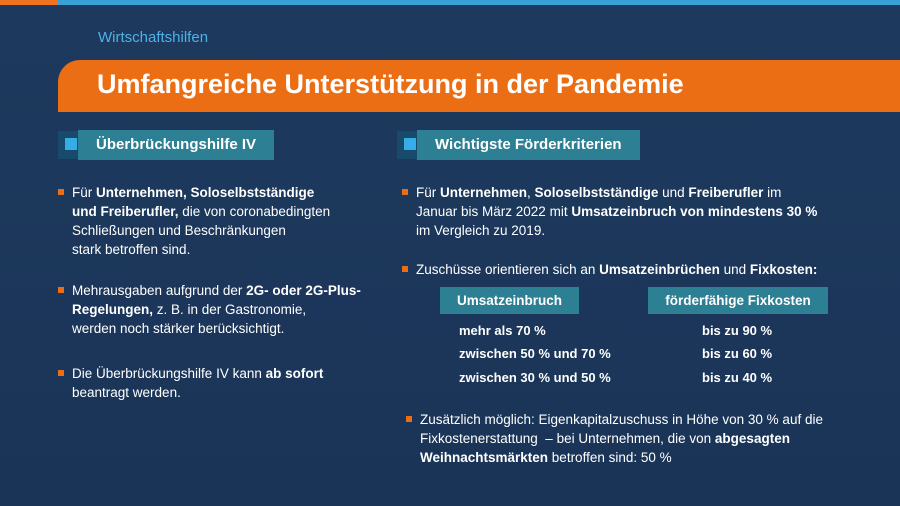 This screenshot has width=900, height=506. Describe the element at coordinates (694, 211) in the screenshot. I see `bold-text: Umsatzeinbruch von mindestens 30 %` at that location.